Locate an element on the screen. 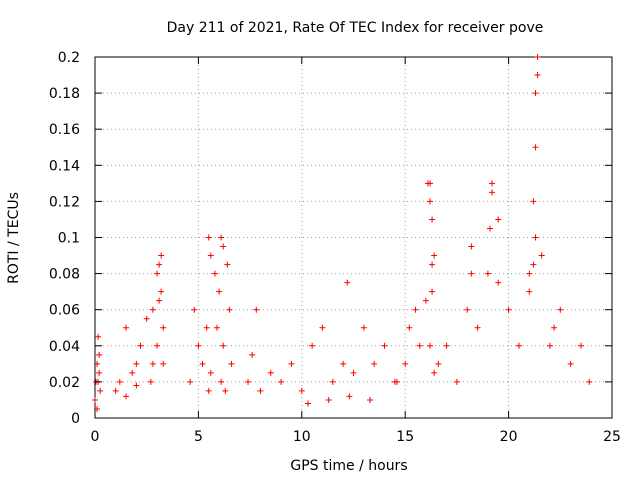  y-tick-label: 0.04 is located at coordinates (64, 347).